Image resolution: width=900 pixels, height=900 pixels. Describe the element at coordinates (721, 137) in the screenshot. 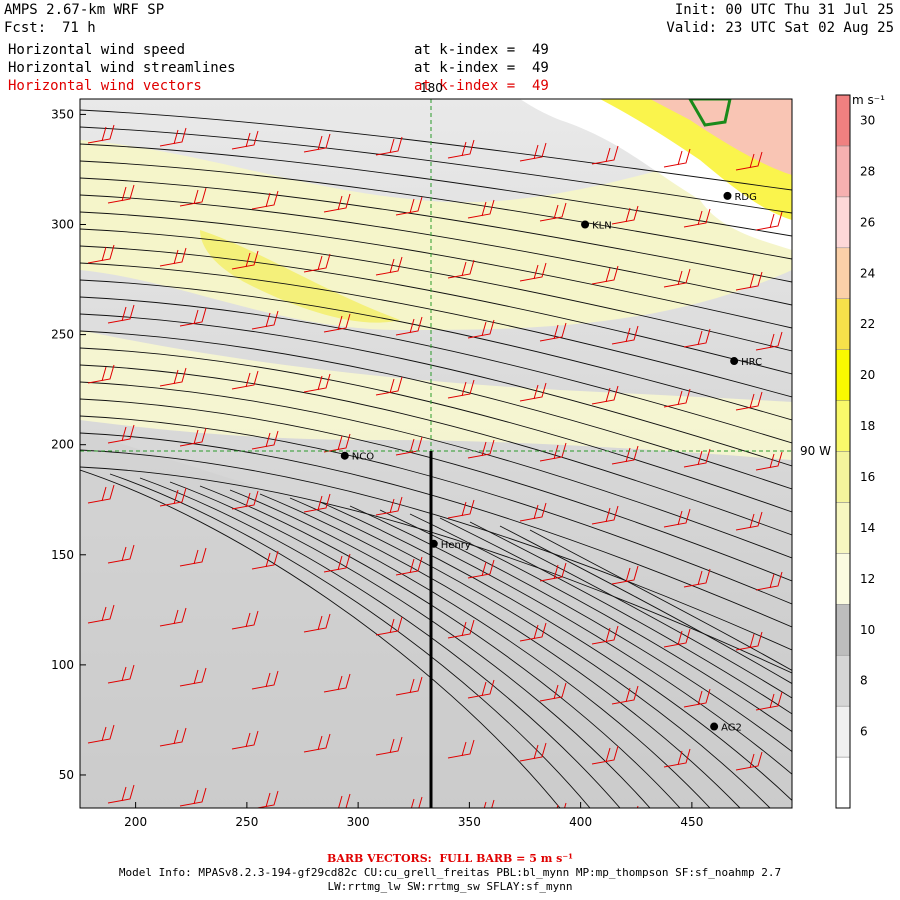

I see `speed-band-north-pink` at that location.